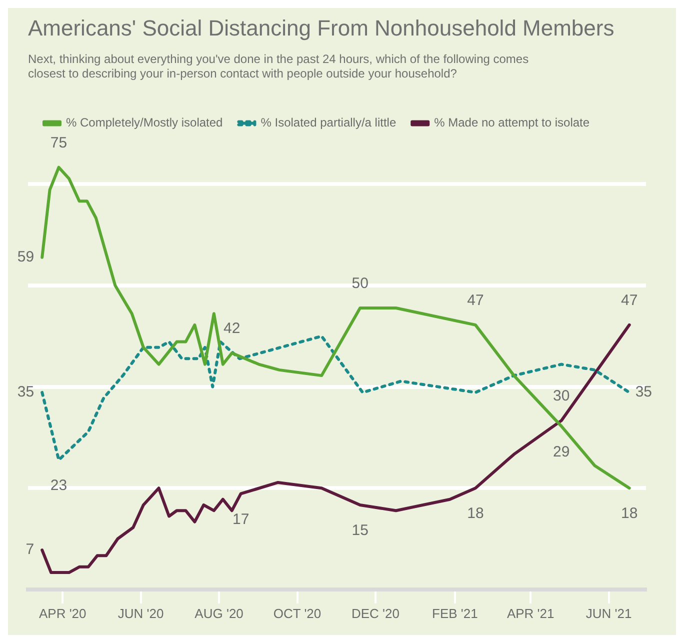 The image size is (684, 643). Describe the element at coordinates (241, 519) in the screenshot. I see `data-label: 17` at that location.